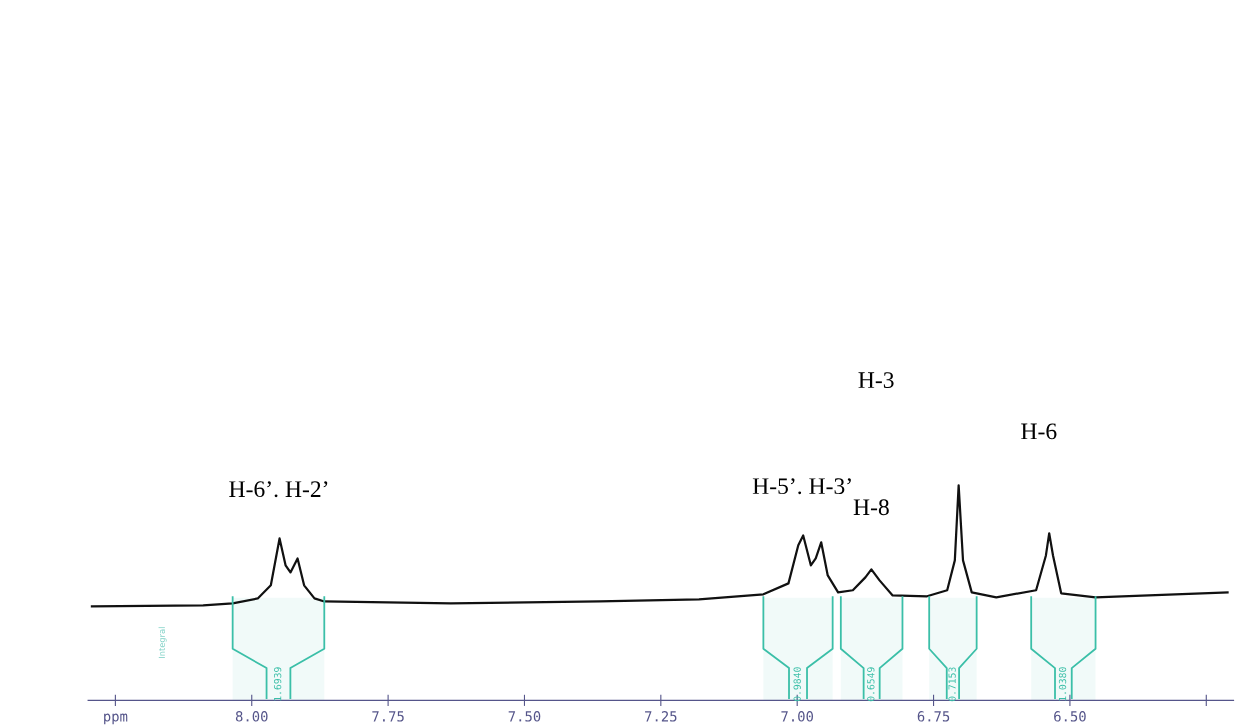 The image size is (1241, 728). I want to click on band-label: 0.6549, so click(871, 684).